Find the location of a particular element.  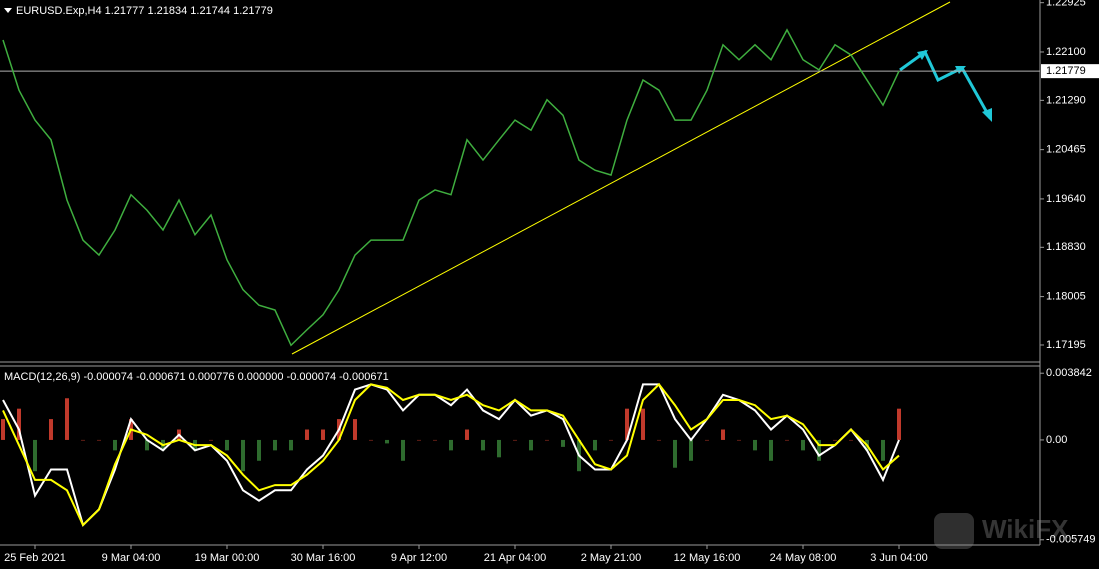

y-tick-label: 1.18005 is located at coordinates (1066, 296).